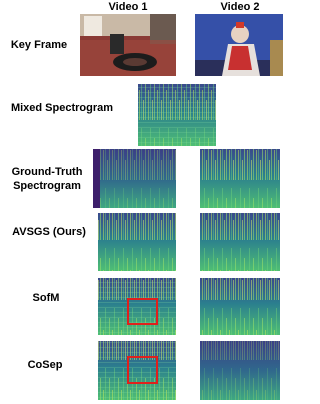 The width and height of the screenshot is (320, 404). What do you see at coordinates (46, 298) in the screenshot?
I see `row-label: SofM` at bounding box center [46, 298].